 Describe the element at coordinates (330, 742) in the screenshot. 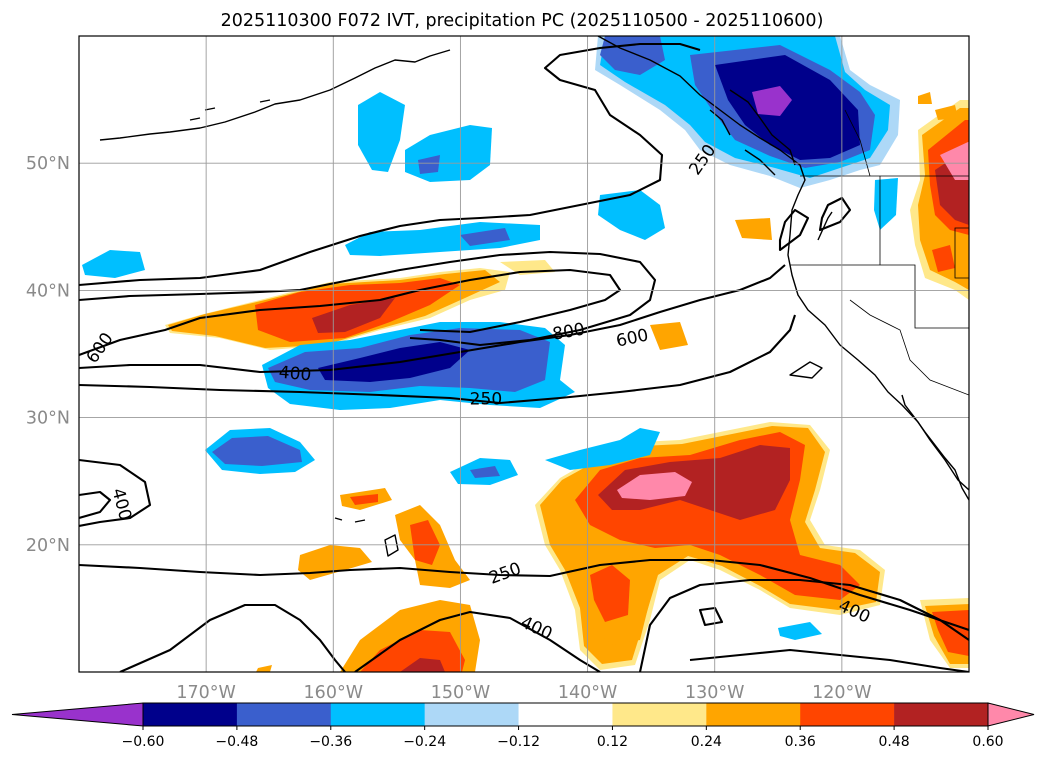

I see `colorbar-tick-label: −0.36` at that location.